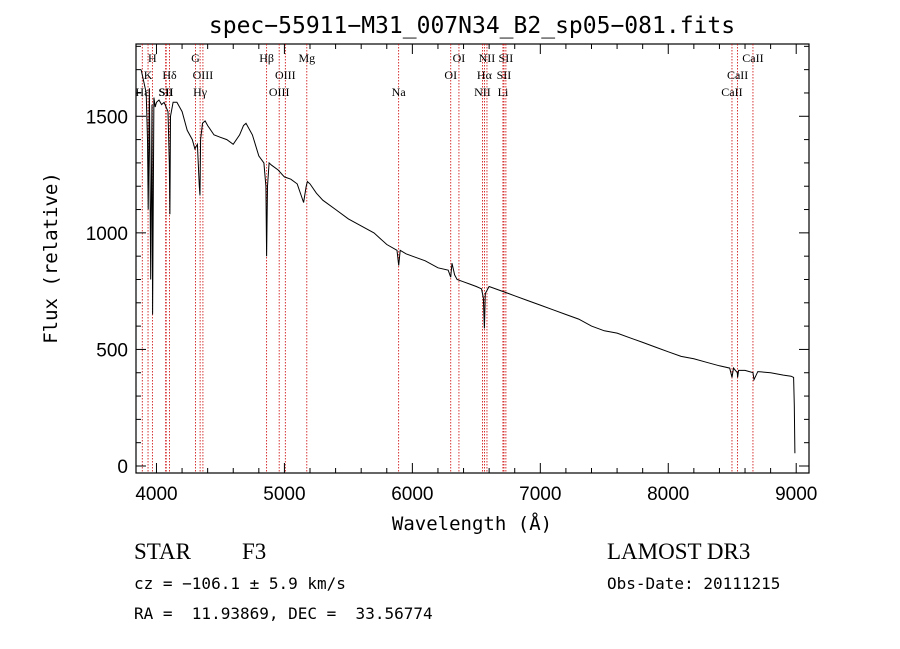 Image resolution: width=900 pixels, height=649 pixels. What do you see at coordinates (796, 494) in the screenshot?
I see `x-tick-label: 9000` at bounding box center [796, 494].